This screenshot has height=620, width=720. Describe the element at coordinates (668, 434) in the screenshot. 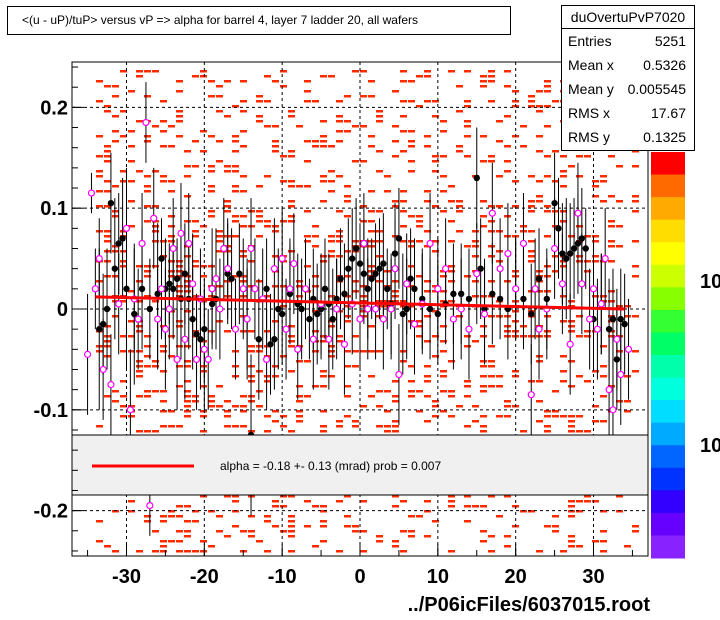

I see `palette-band` at that location.